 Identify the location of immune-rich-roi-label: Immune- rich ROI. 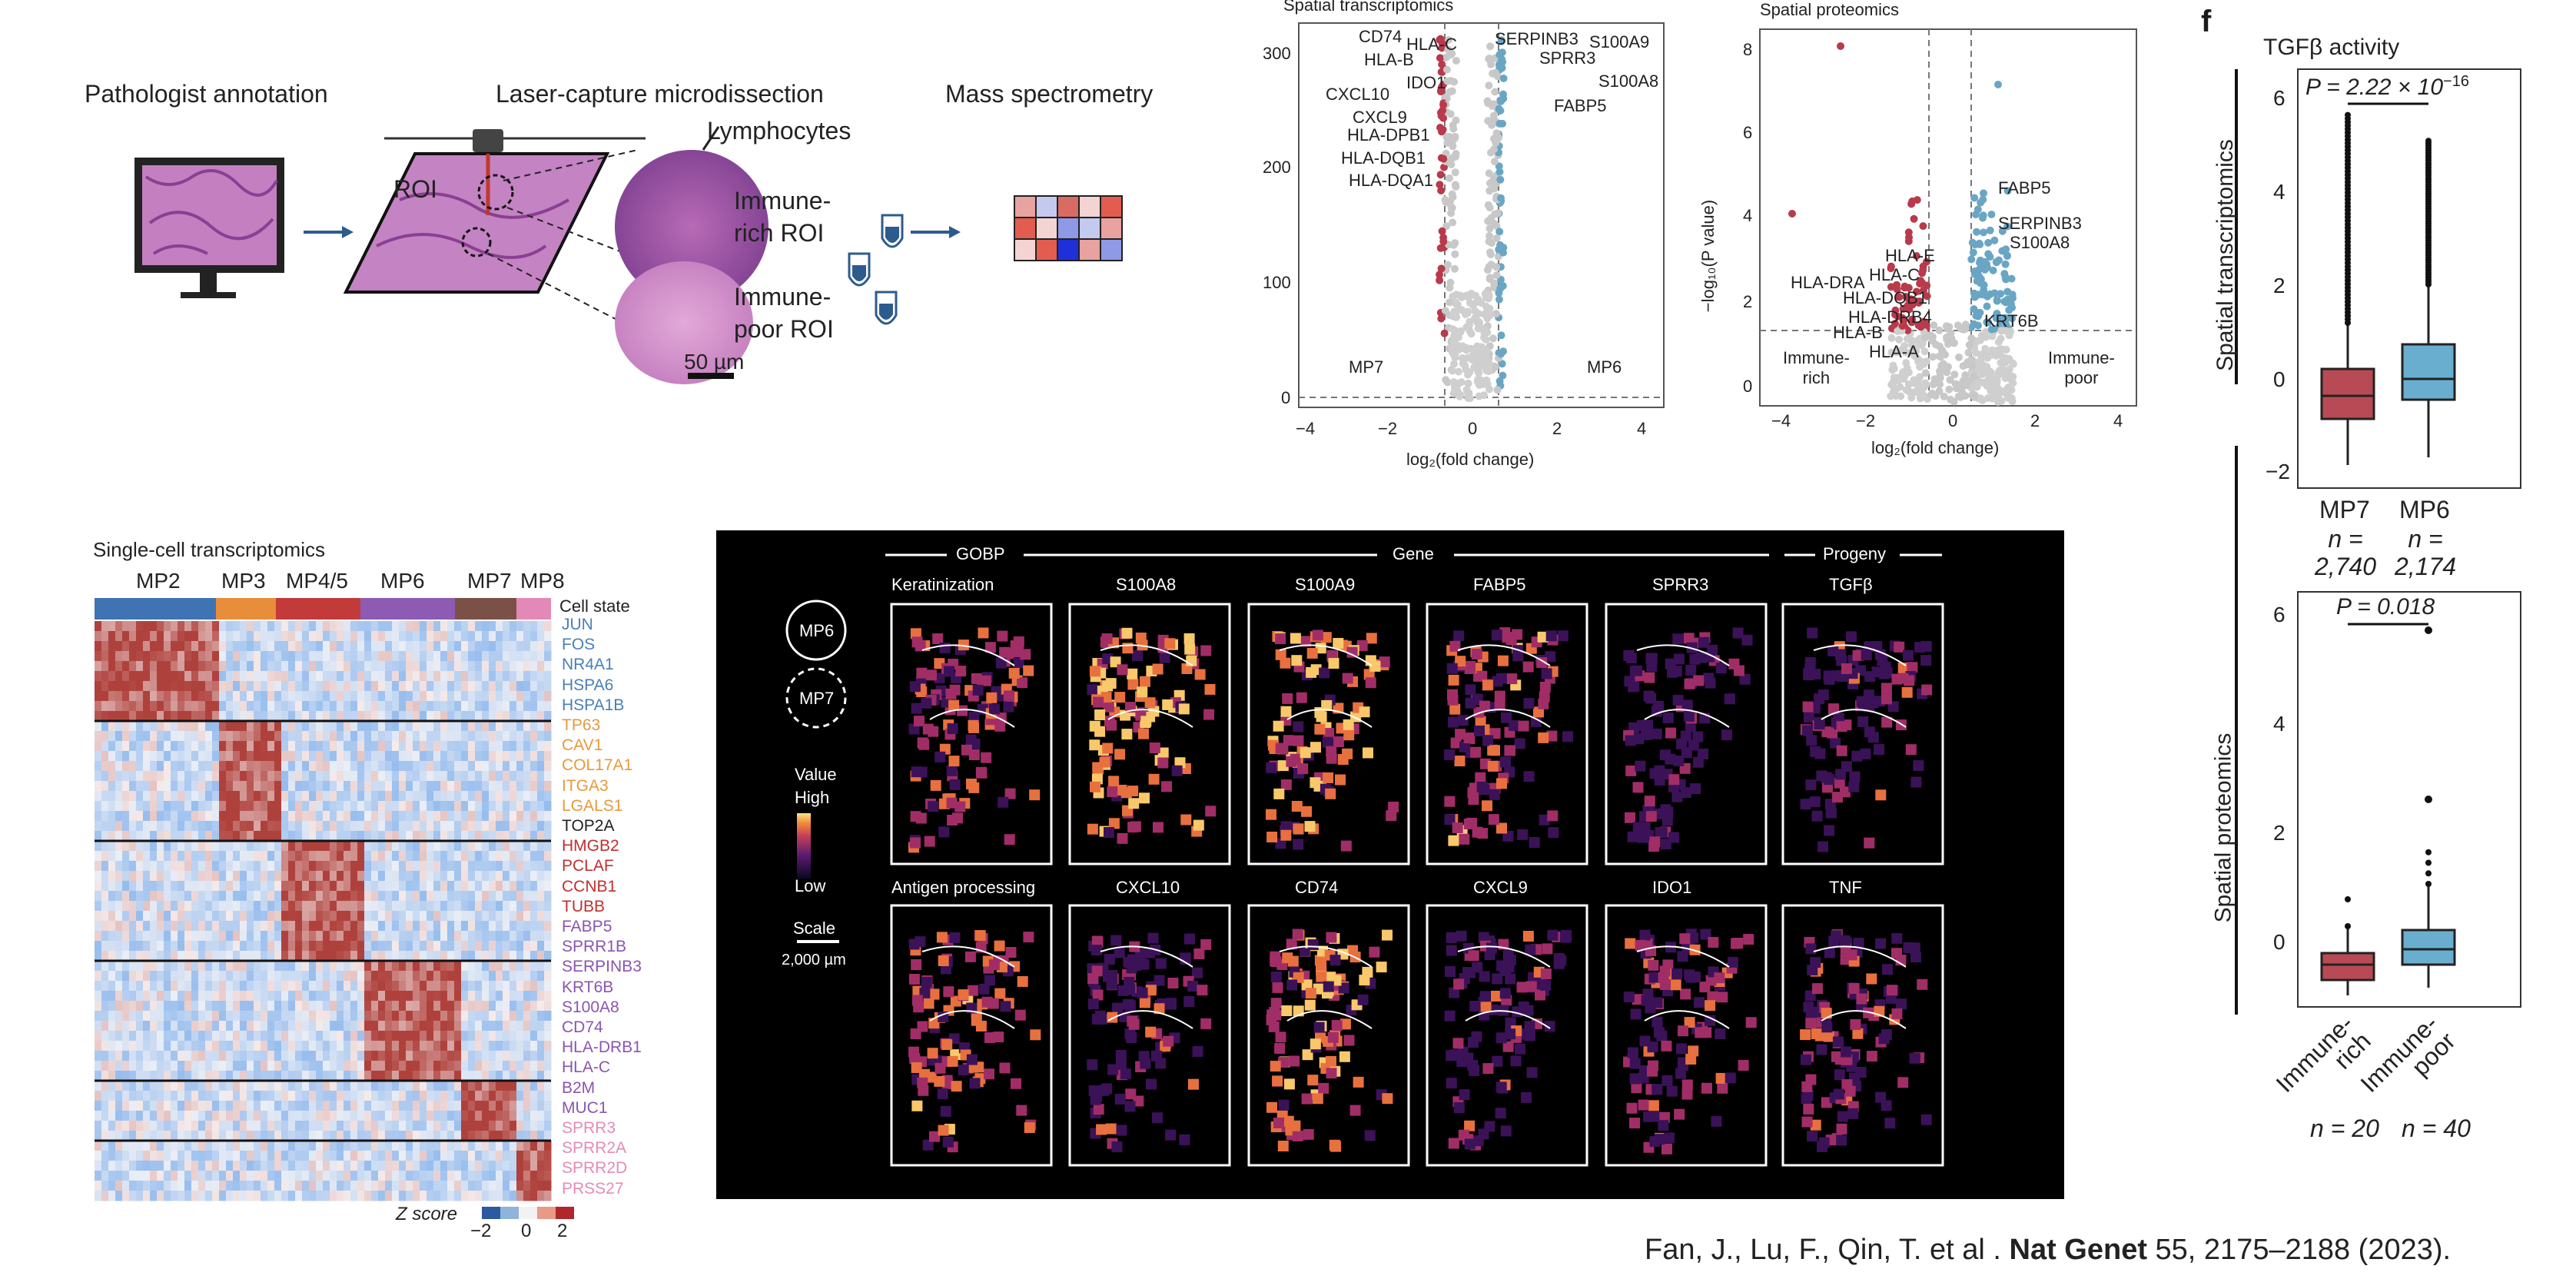
(783, 217).